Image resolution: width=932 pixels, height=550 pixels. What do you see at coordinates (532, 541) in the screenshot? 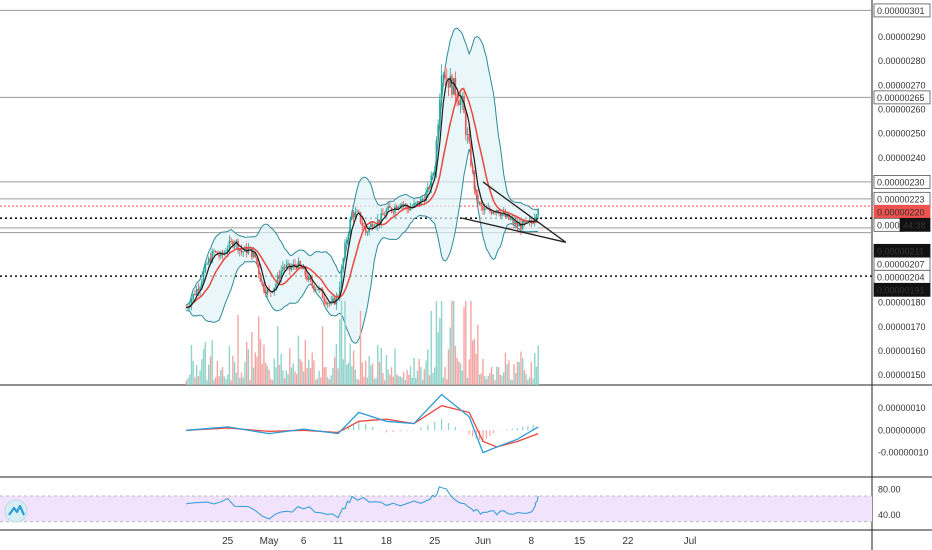
I see `time-tick-label: 8` at bounding box center [532, 541].